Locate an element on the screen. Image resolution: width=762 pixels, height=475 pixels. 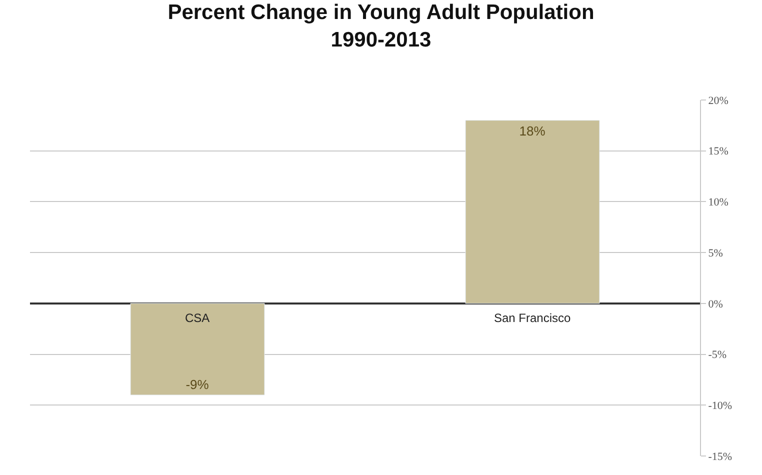
data-label: -9% is located at coordinates (198, 384).